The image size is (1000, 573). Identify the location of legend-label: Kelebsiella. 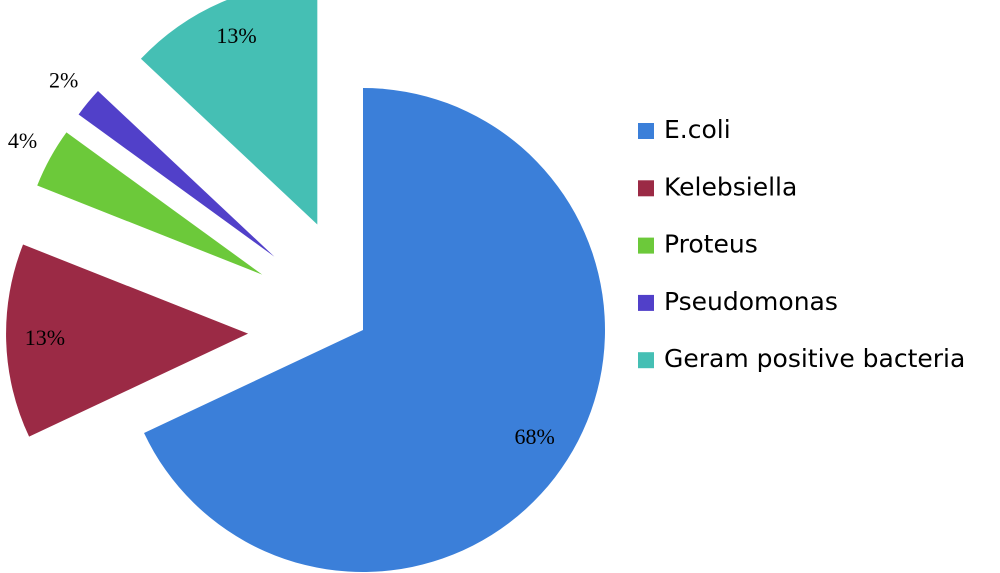
(730, 186).